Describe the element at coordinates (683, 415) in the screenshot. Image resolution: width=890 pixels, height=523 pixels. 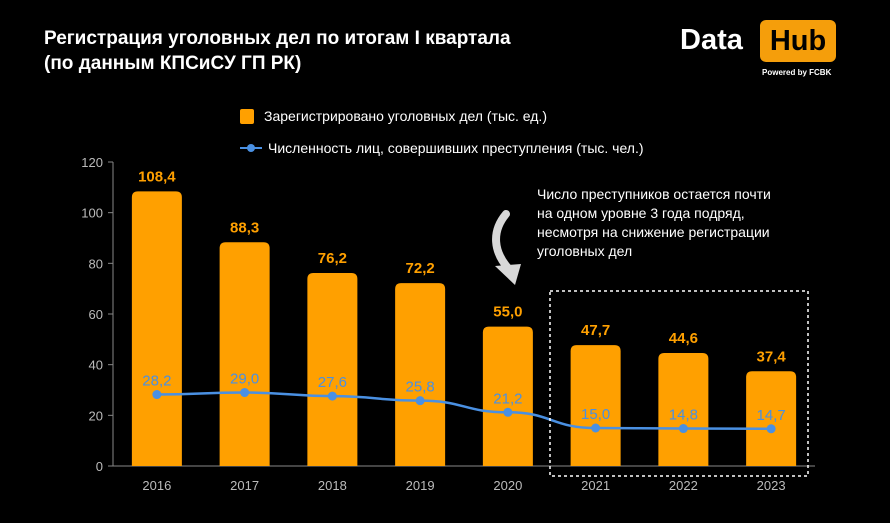
I see `line-value-label: 14,8` at that location.